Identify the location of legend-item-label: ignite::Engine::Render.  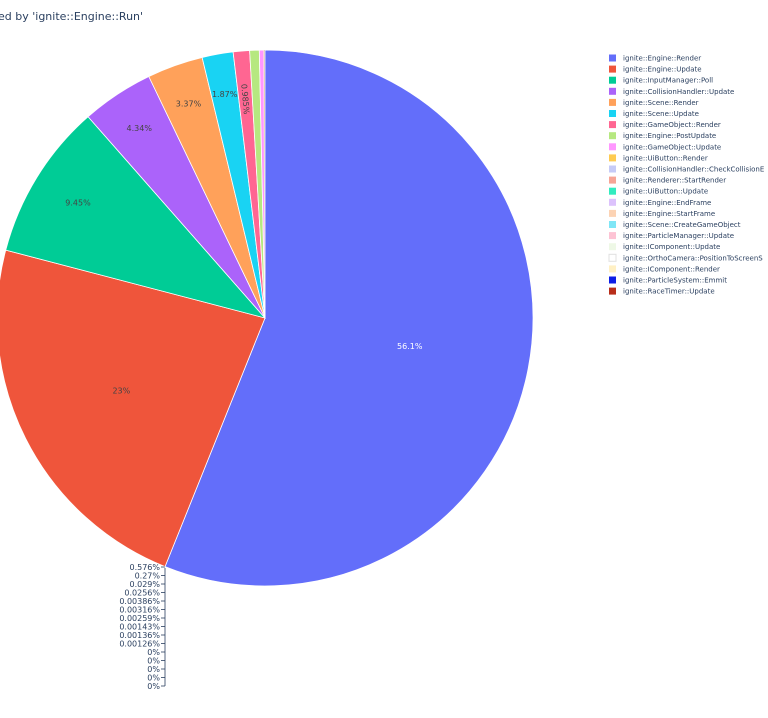
(662, 59).